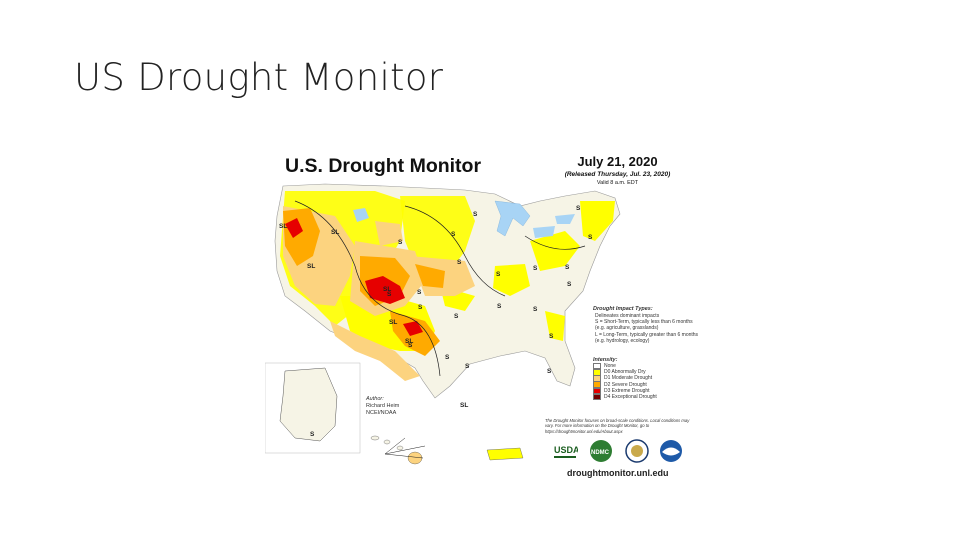  I want to click on legend-item: D3 Extreme Drought, so click(648, 391).